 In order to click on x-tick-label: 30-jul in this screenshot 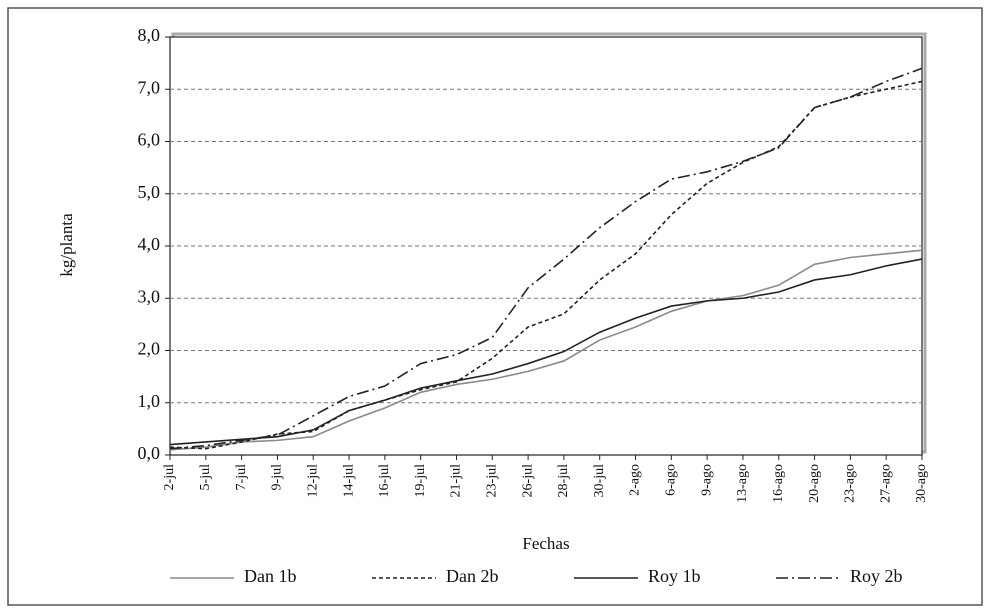, I will do `click(599, 481)`.